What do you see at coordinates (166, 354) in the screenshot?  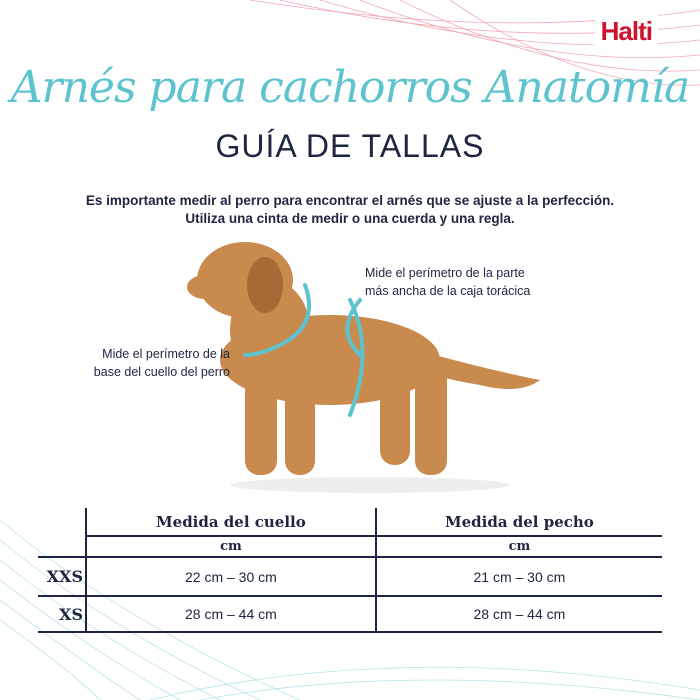 I see `note-line: Mide el perímetro de la` at bounding box center [166, 354].